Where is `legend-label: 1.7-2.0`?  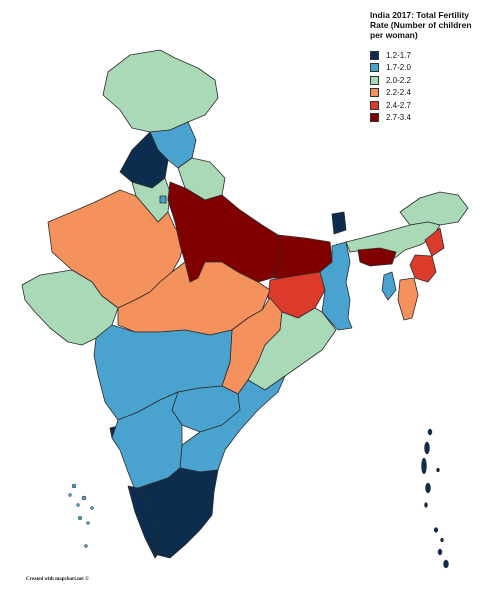 legend-label: 1.7-2.0 is located at coordinates (398, 67).